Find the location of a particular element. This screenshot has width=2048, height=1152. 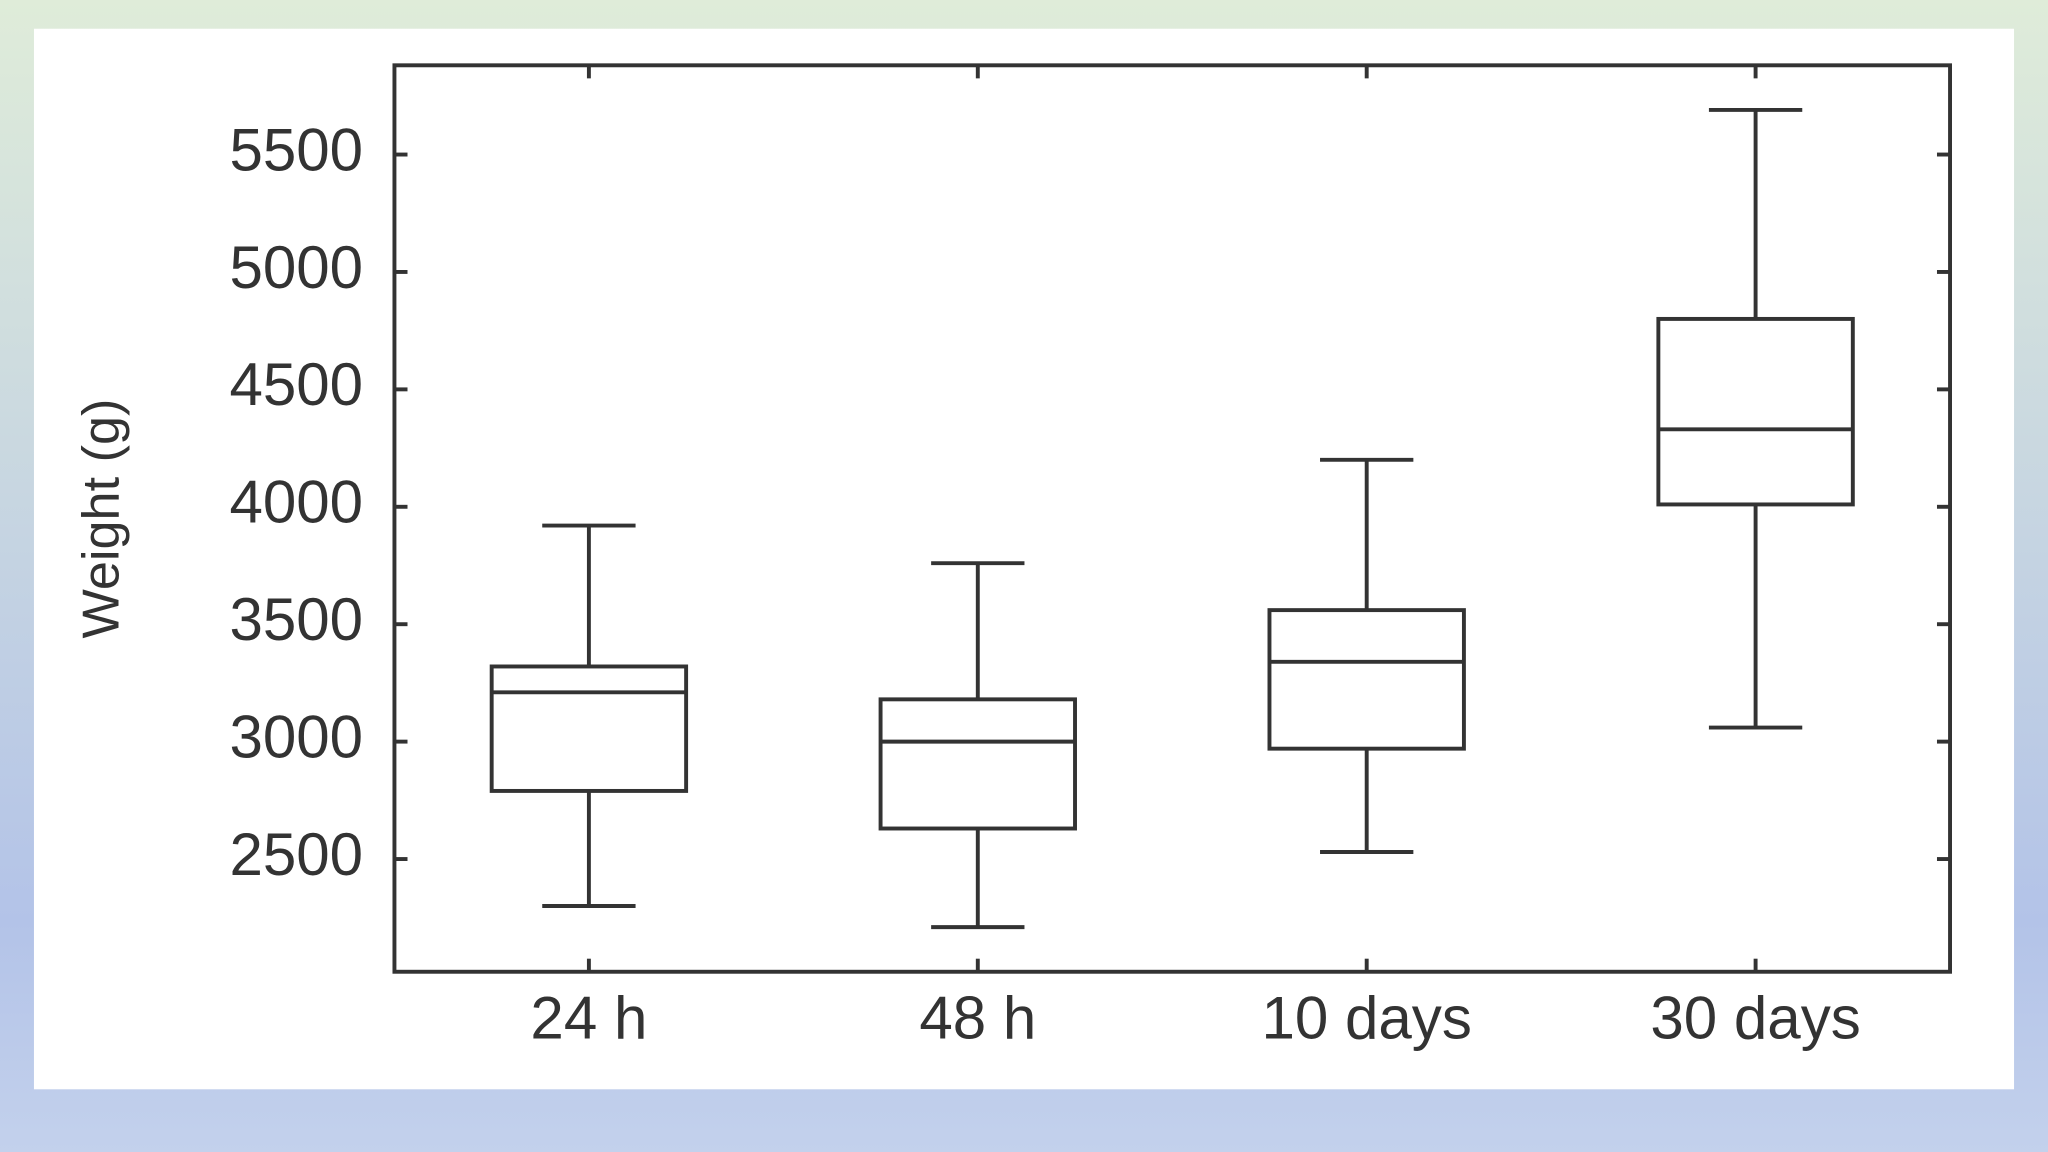

x-tick-label: 10 days is located at coordinates (1366, 1018).